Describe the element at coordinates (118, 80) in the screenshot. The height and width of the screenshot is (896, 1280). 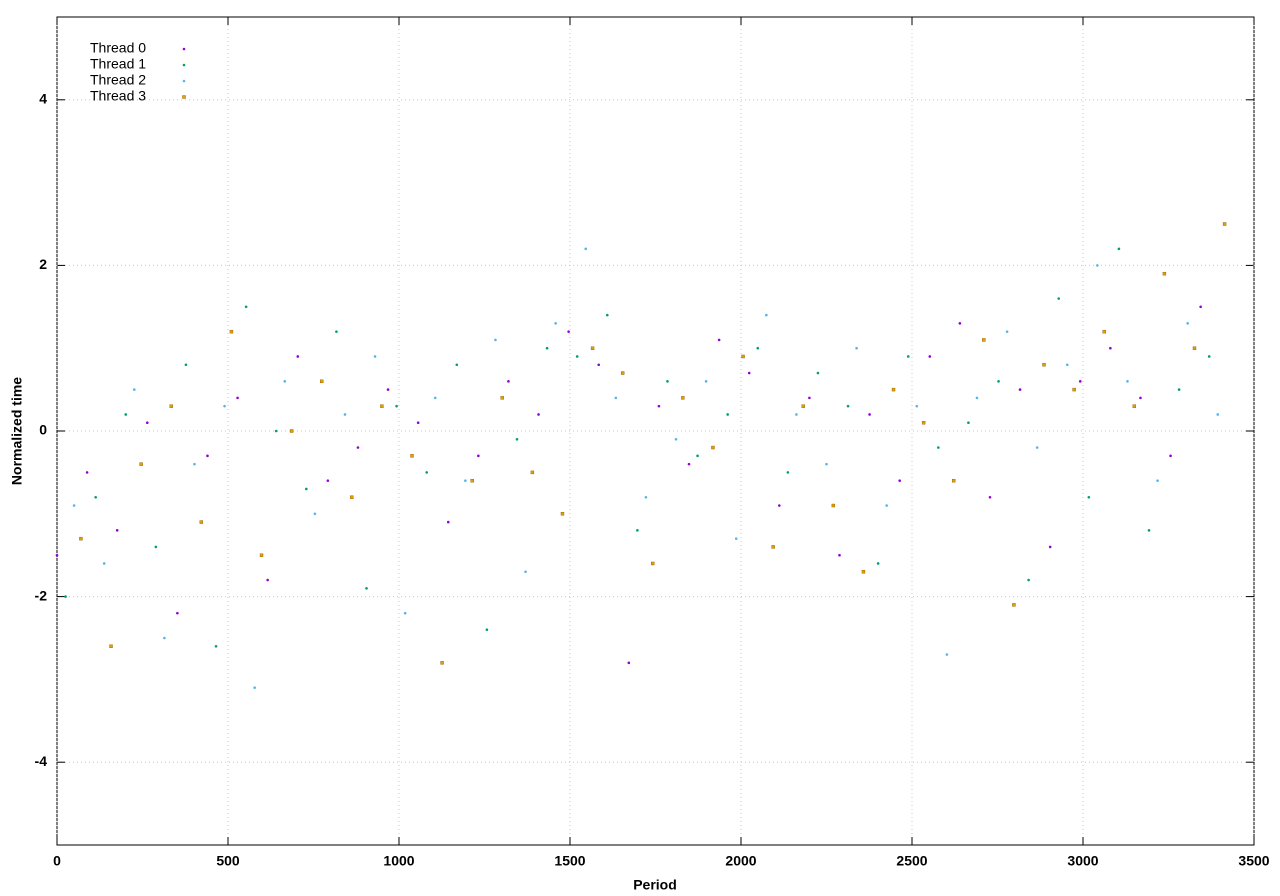
I see `legend-label: Thread 2` at that location.